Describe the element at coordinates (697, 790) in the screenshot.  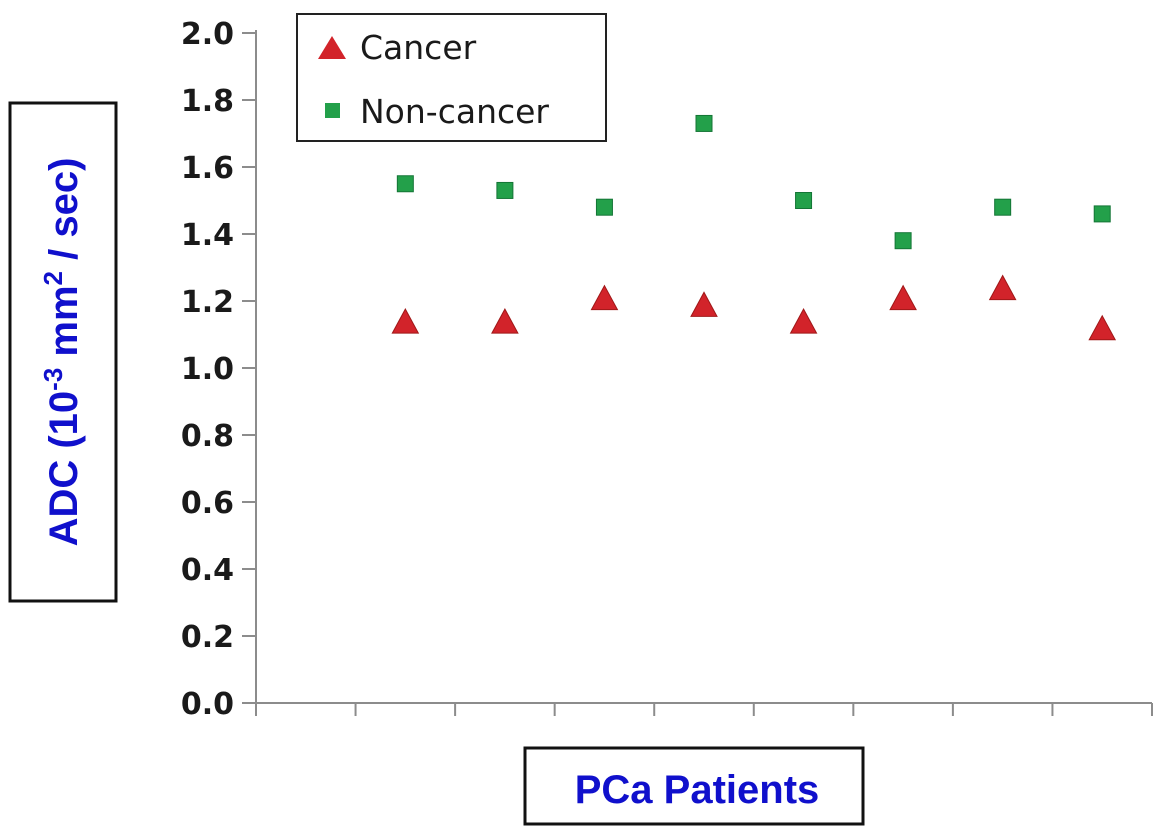
I see `x-axis-title-text: PCa Patients` at that location.